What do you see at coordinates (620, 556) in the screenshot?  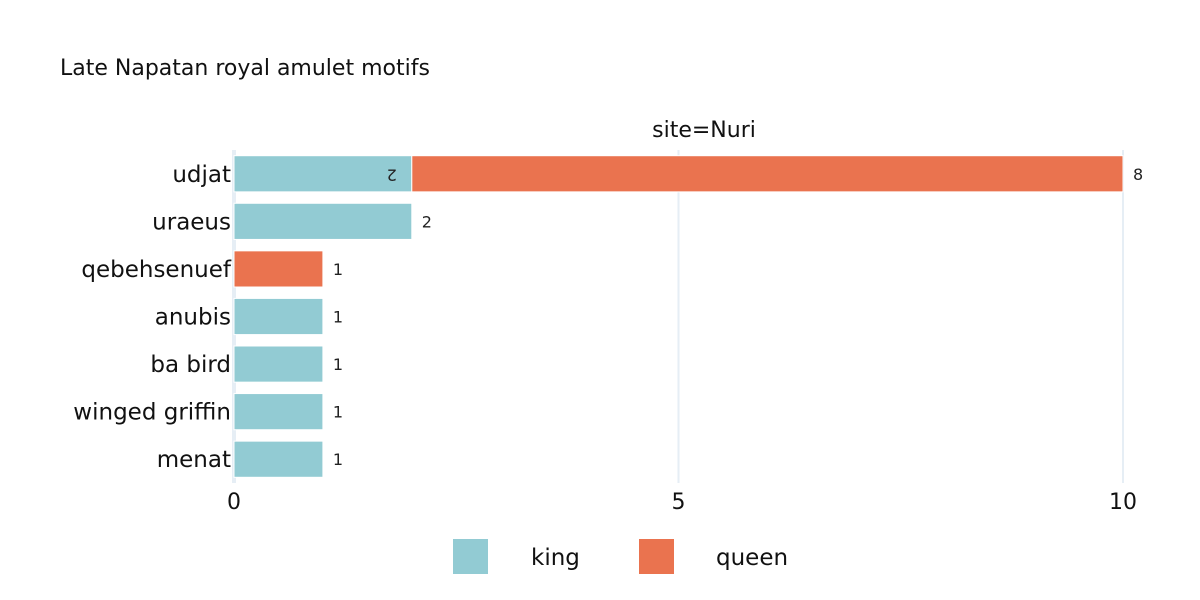 I see `legend: king queen` at bounding box center [620, 556].